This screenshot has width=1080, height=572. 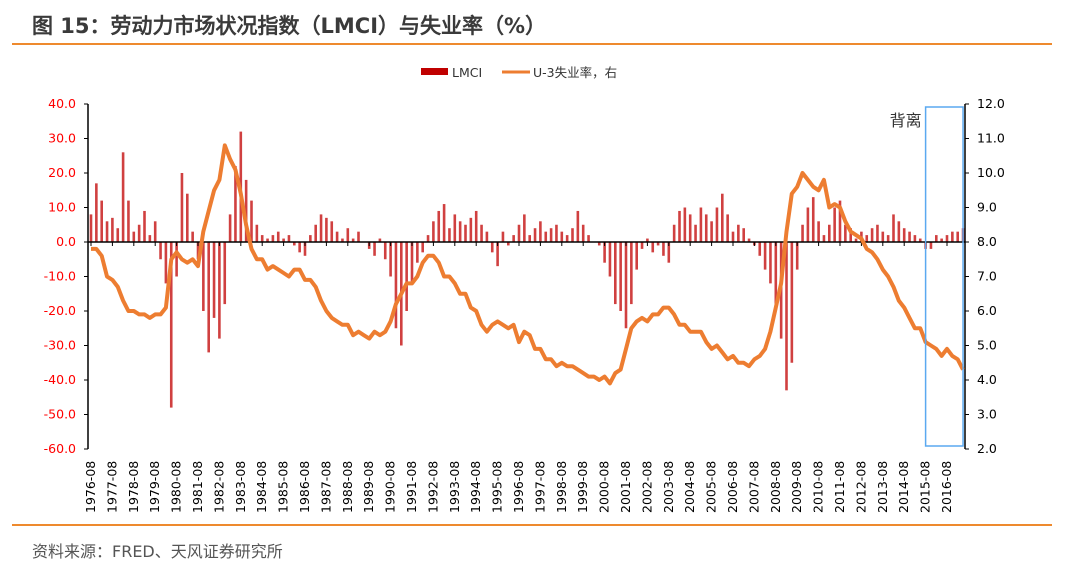 I want to click on divergence-label: 背离, so click(x=906, y=120).